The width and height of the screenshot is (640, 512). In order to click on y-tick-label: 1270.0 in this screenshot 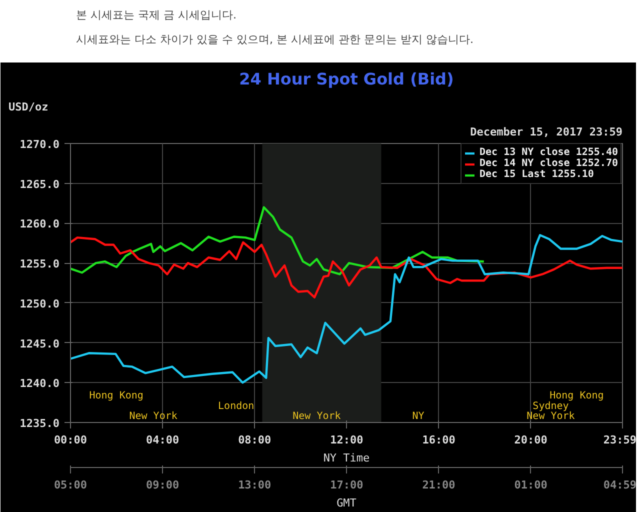, I will do `click(40, 144)`.